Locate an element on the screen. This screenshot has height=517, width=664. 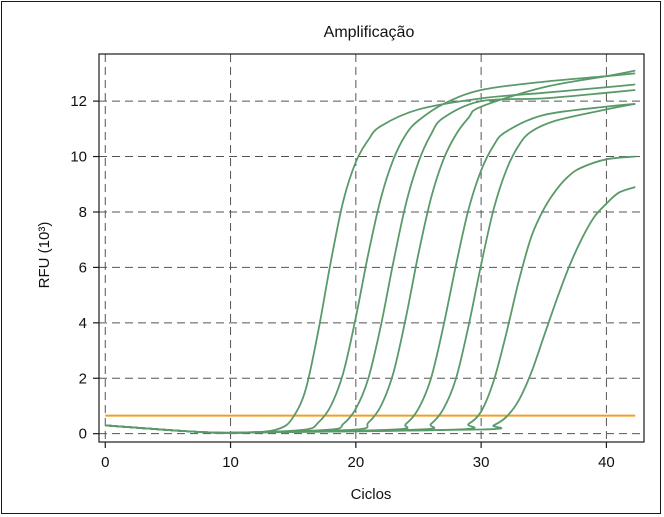
y-tick-label: 2 is located at coordinates (83, 378).